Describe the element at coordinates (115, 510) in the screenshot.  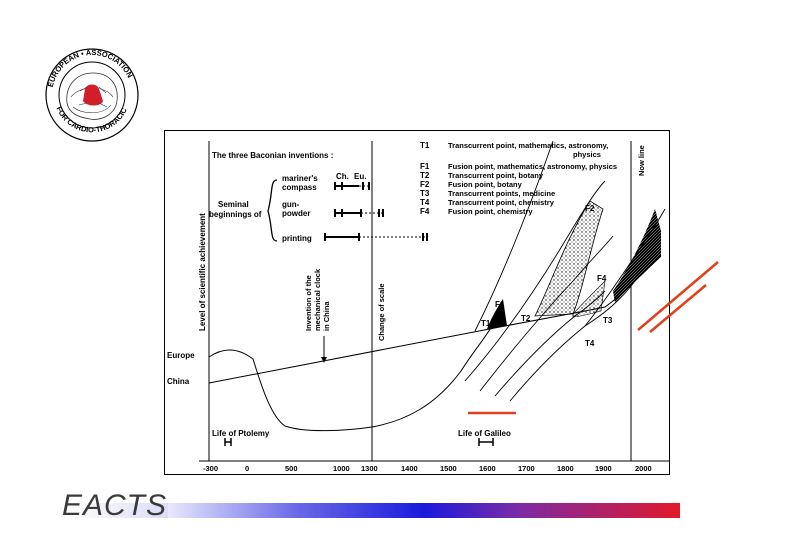
I see `footer-gradient-left` at that location.